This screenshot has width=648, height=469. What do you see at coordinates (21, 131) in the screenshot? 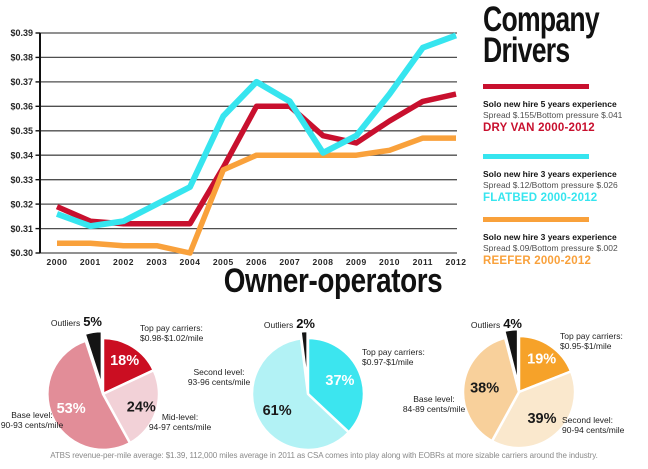
I see `y-tick-label: $0.35` at bounding box center [21, 131].